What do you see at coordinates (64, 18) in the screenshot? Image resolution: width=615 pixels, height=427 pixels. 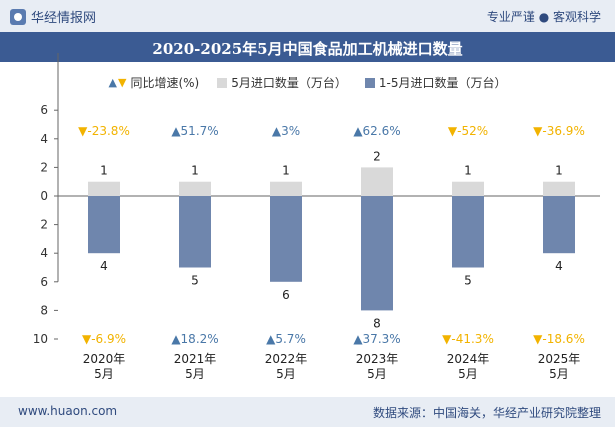 I see `brand-name: 华经情报网` at bounding box center [64, 18].